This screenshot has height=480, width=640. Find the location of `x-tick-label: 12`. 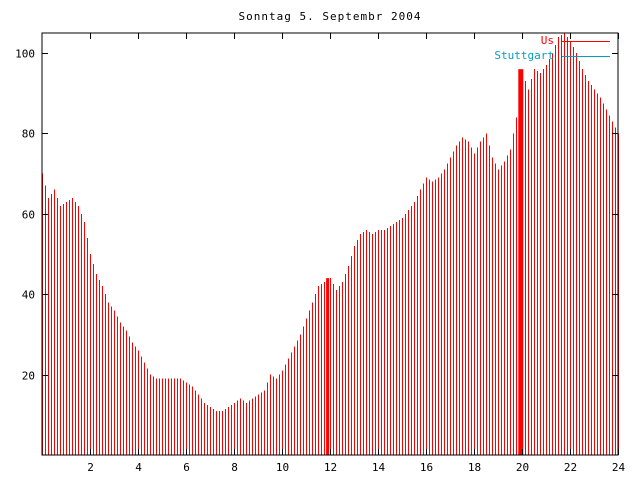

x-tick-label: 12 is located at coordinates (330, 467).